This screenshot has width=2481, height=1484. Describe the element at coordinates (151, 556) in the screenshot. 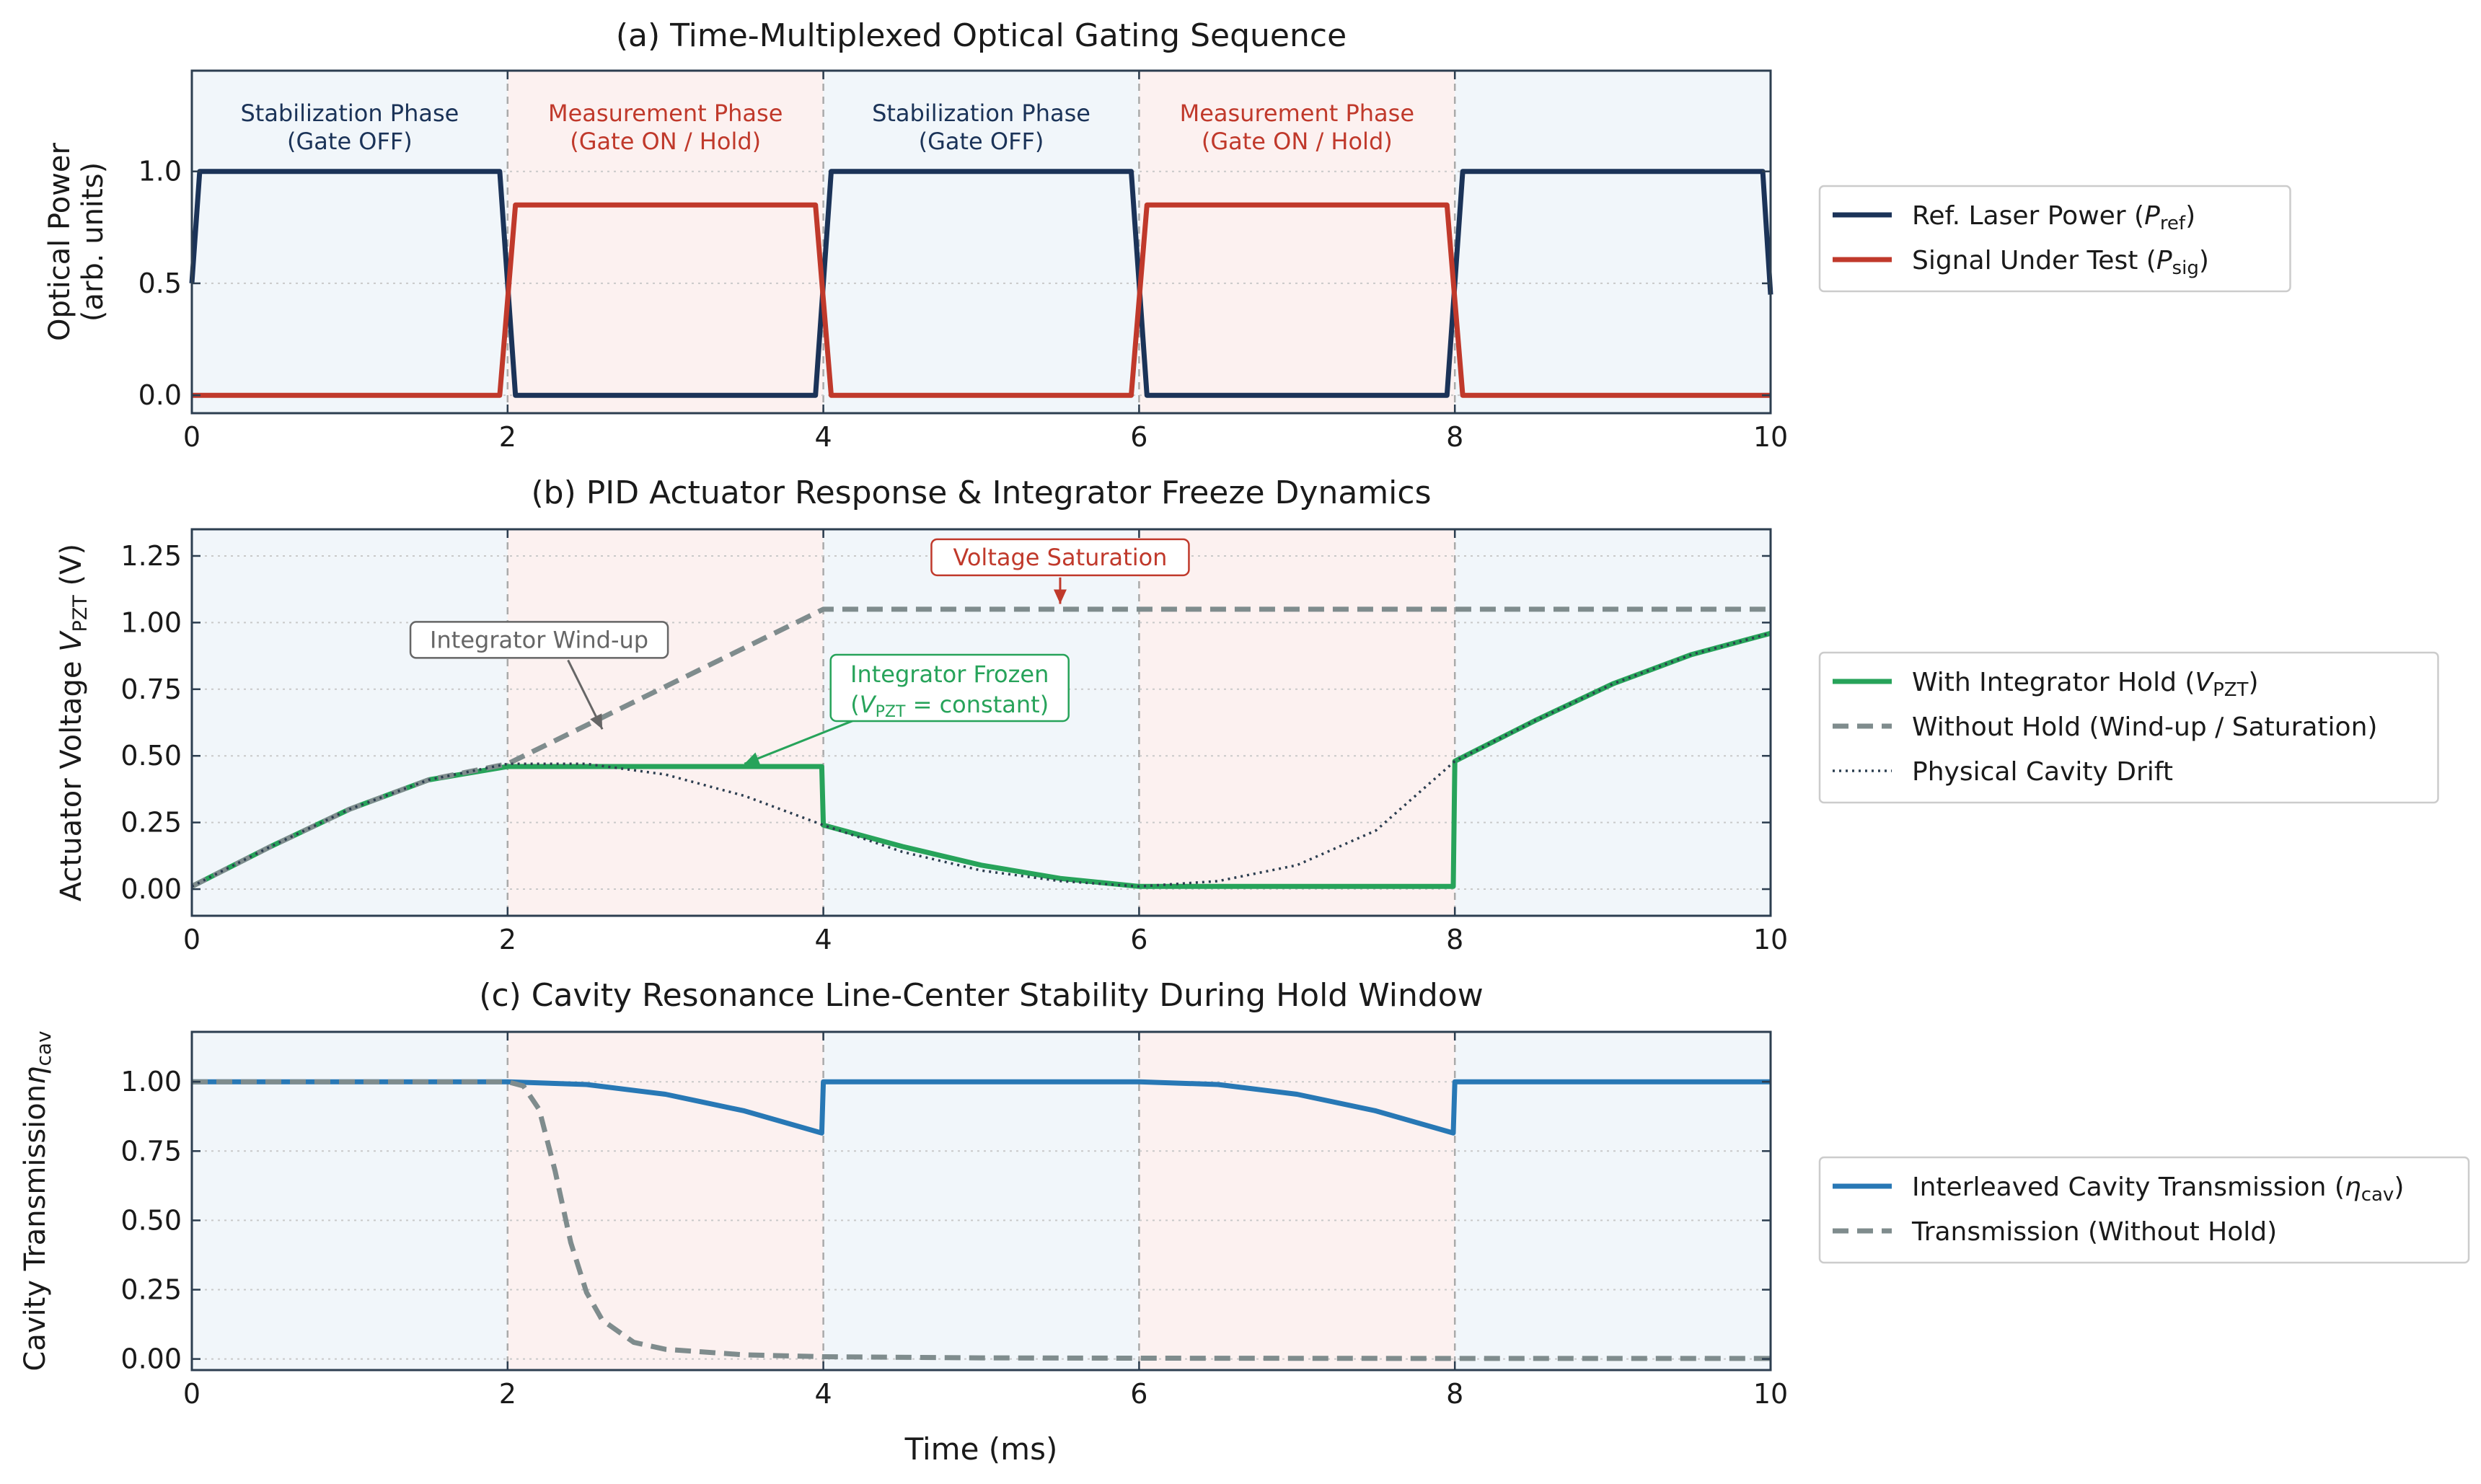

I see `y-tick-label: 1.25` at that location.